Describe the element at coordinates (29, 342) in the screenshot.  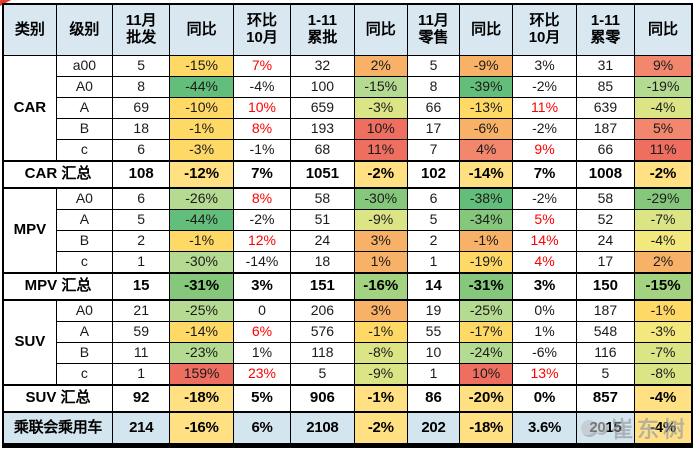
I see `category-cell: SUV` at that location.